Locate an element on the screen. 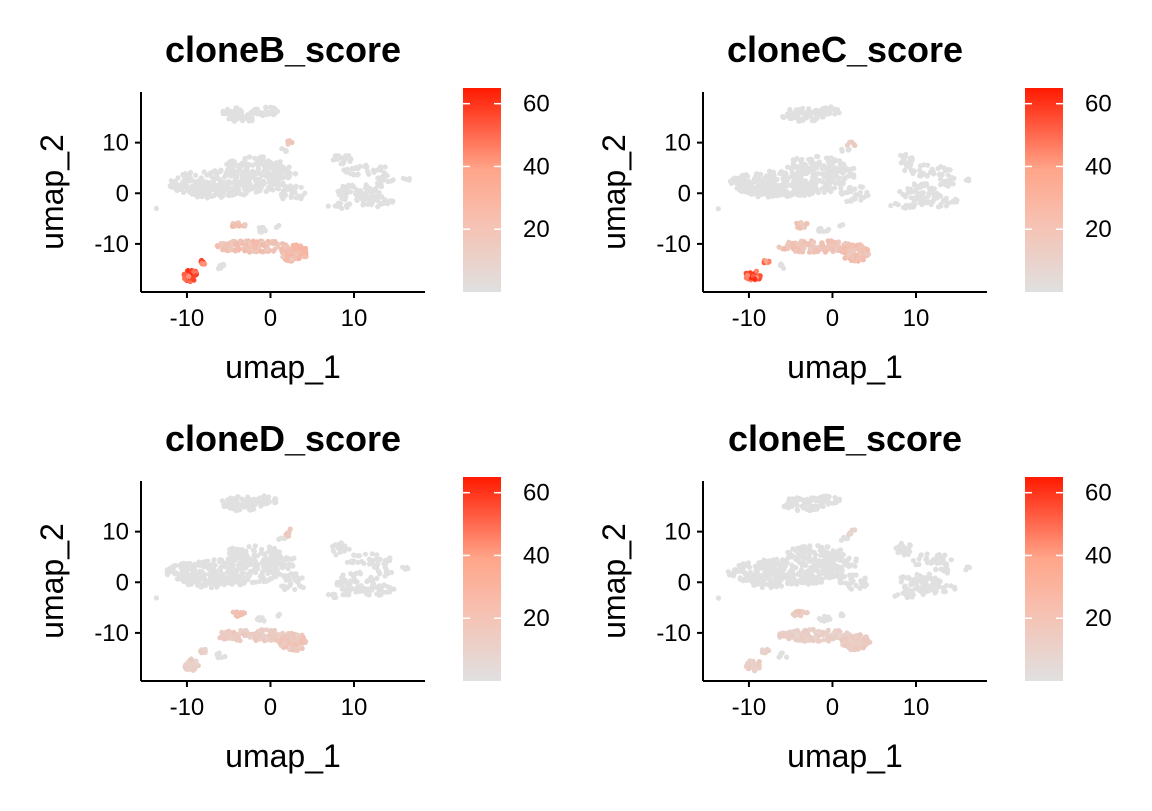  colorbar is located at coordinates (1044, 579).